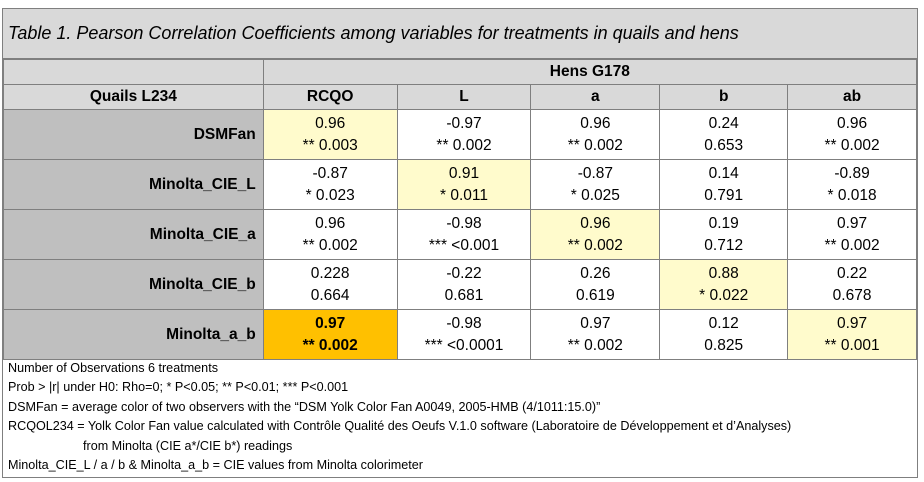 The height and width of the screenshot is (482, 924). I want to click on table-cell: 0.88 * 0.022, so click(724, 284).